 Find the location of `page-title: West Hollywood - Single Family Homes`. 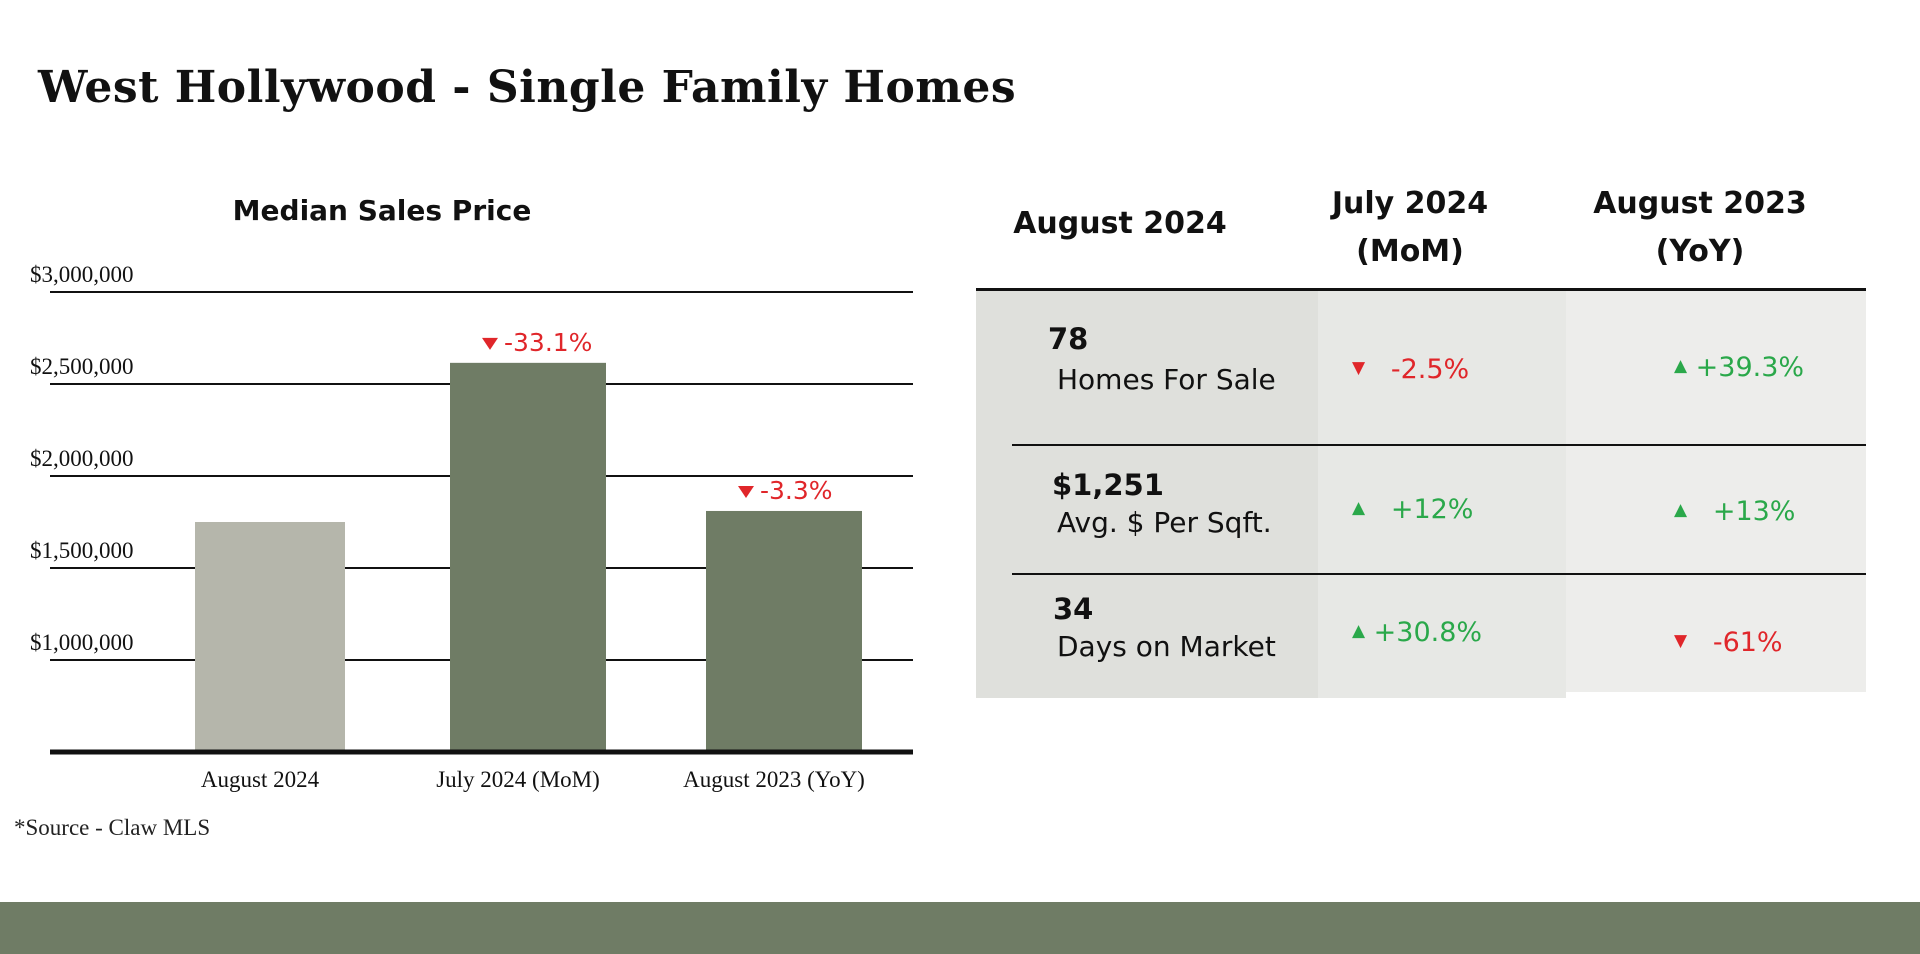

page-title: West Hollywood - Single Family Homes is located at coordinates (527, 87).